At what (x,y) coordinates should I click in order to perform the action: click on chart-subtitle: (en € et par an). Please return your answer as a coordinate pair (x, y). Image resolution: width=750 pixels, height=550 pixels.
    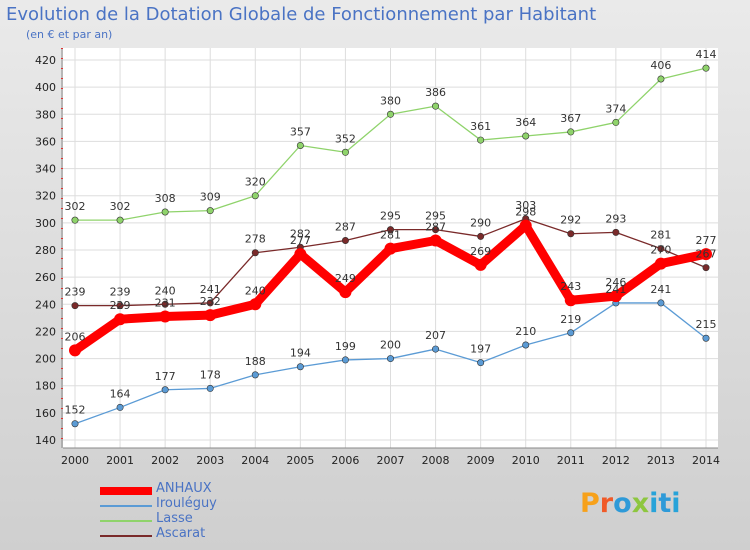
    Looking at the image, I should click on (69, 34).